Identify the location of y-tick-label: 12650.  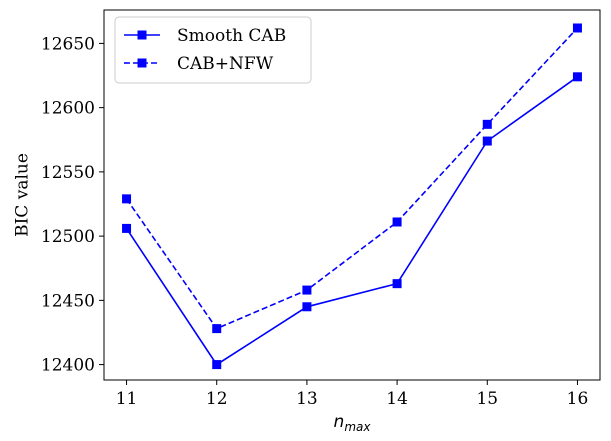
(68, 44).